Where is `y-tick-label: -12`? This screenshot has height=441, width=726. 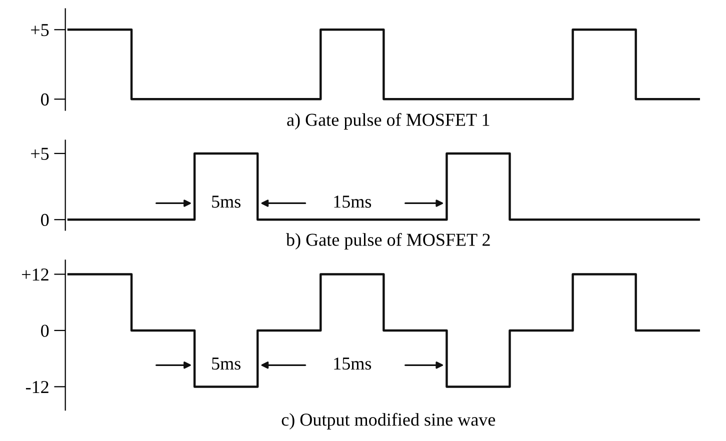 y-tick-label: -12 is located at coordinates (37, 387).